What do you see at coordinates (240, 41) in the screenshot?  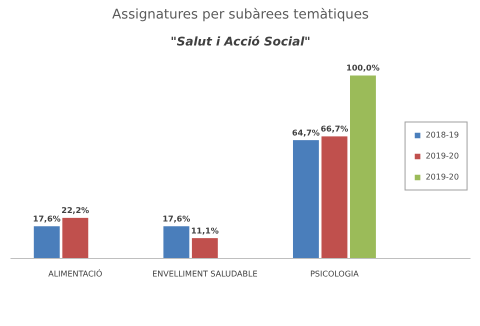 I see `chart-subtitle: "Salut i Acció Social"` at bounding box center [240, 41].